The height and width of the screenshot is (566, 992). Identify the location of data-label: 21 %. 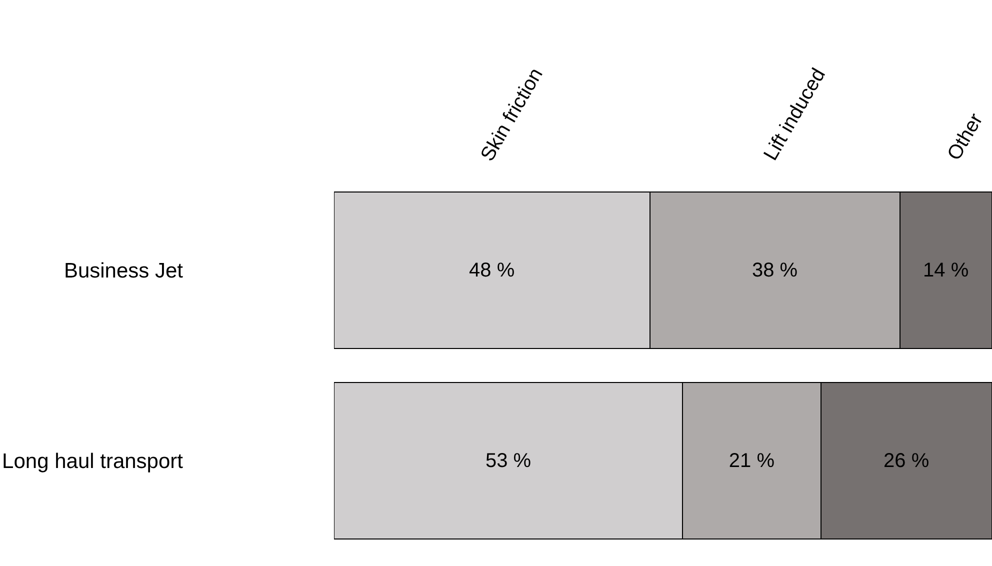
(751, 461).